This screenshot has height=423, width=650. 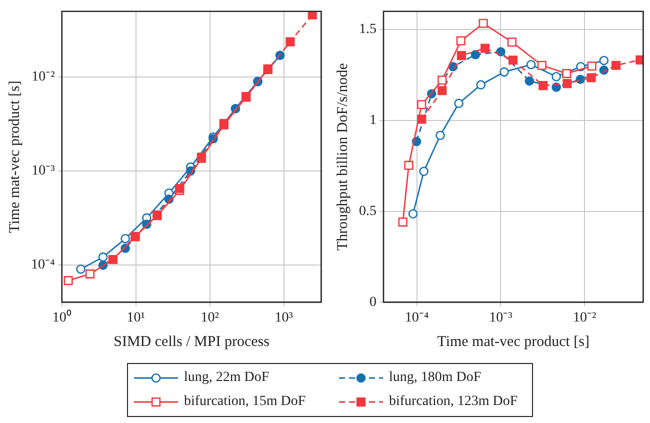 I want to click on legend-label: lung, 180m DoF, so click(x=435, y=378).